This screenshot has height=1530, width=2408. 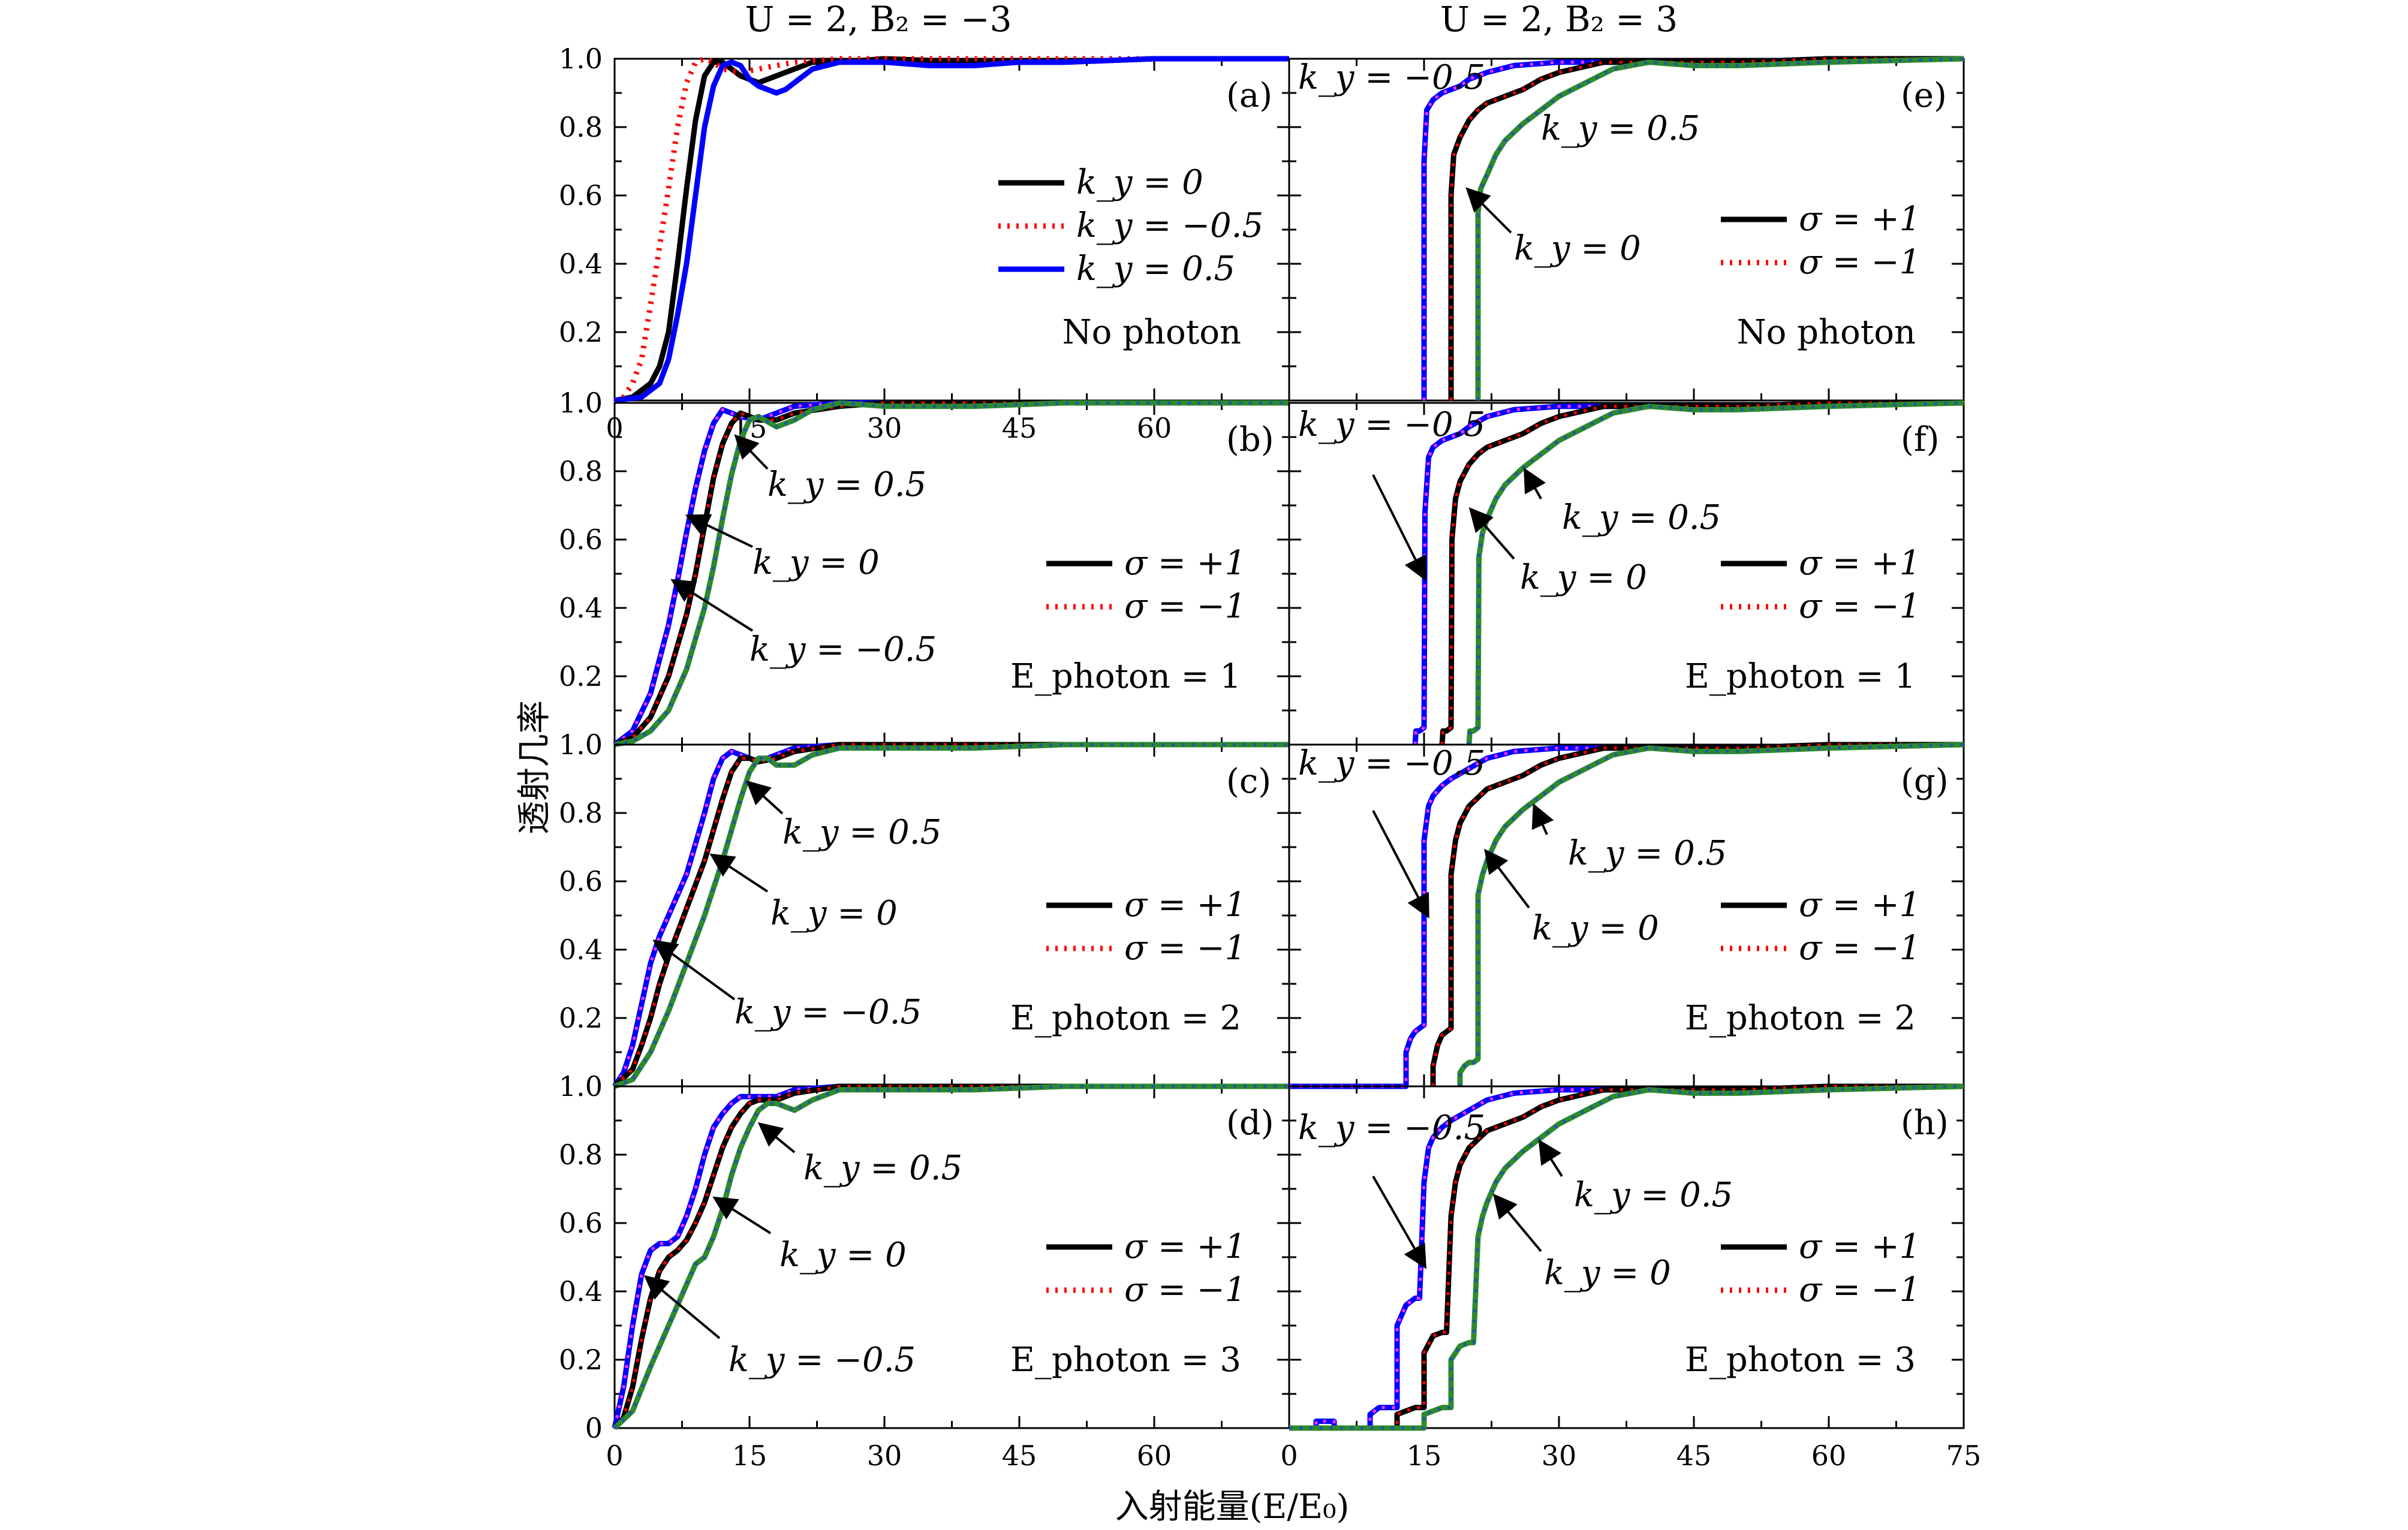 What do you see at coordinates (1019, 1455) in the screenshot?
I see `x-tick-label: 45` at bounding box center [1019, 1455].